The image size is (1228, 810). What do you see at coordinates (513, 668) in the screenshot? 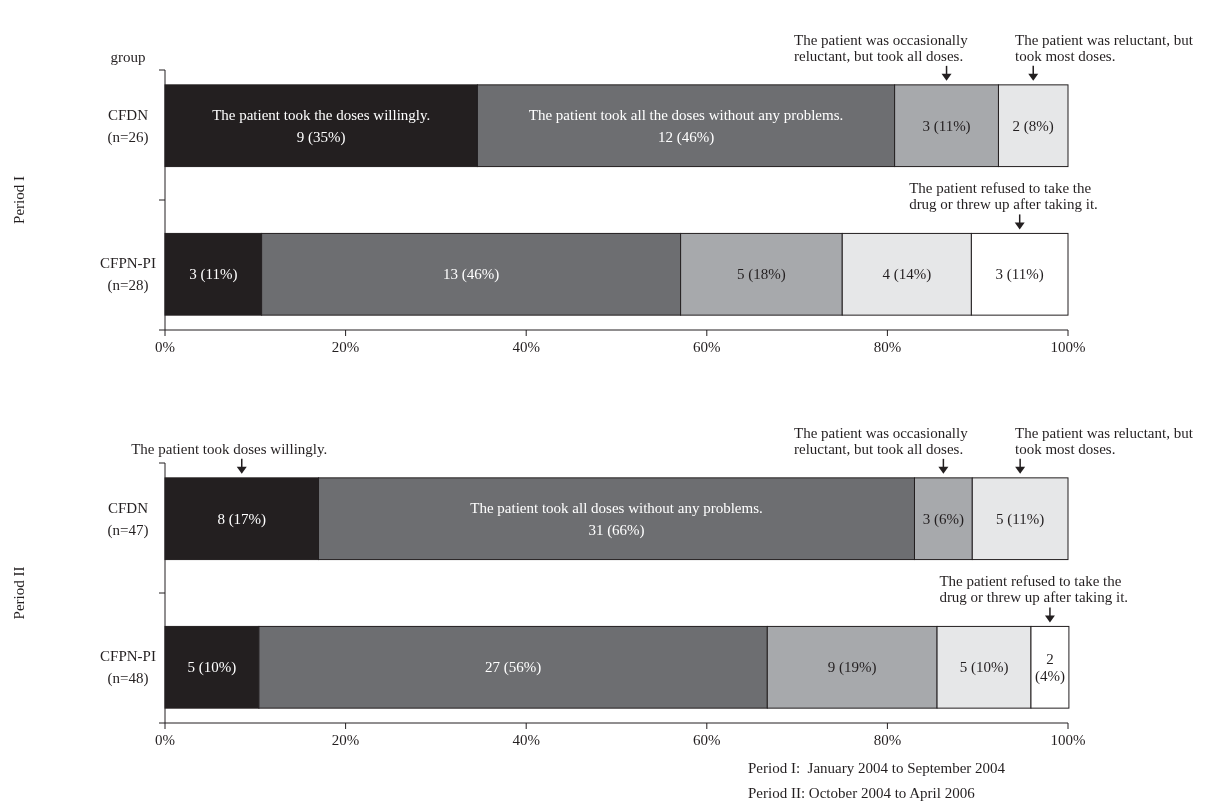
I see `data-label: 27 (56%)` at bounding box center [513, 668].